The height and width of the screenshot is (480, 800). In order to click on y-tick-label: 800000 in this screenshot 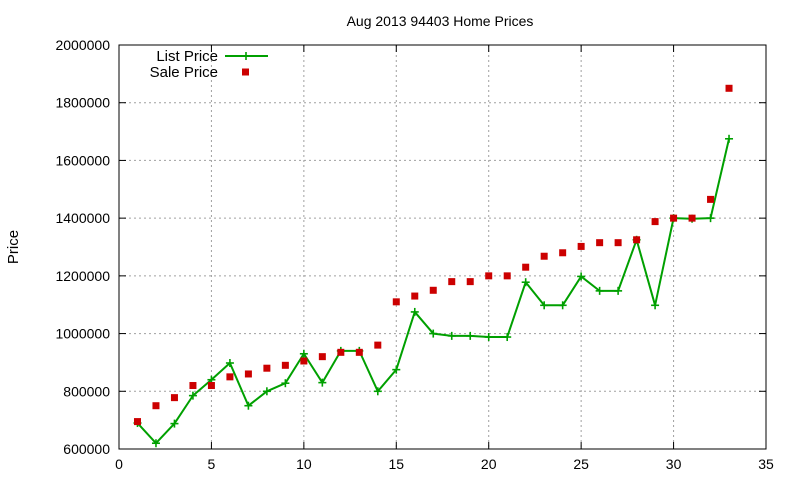, I will do `click(86, 391)`.